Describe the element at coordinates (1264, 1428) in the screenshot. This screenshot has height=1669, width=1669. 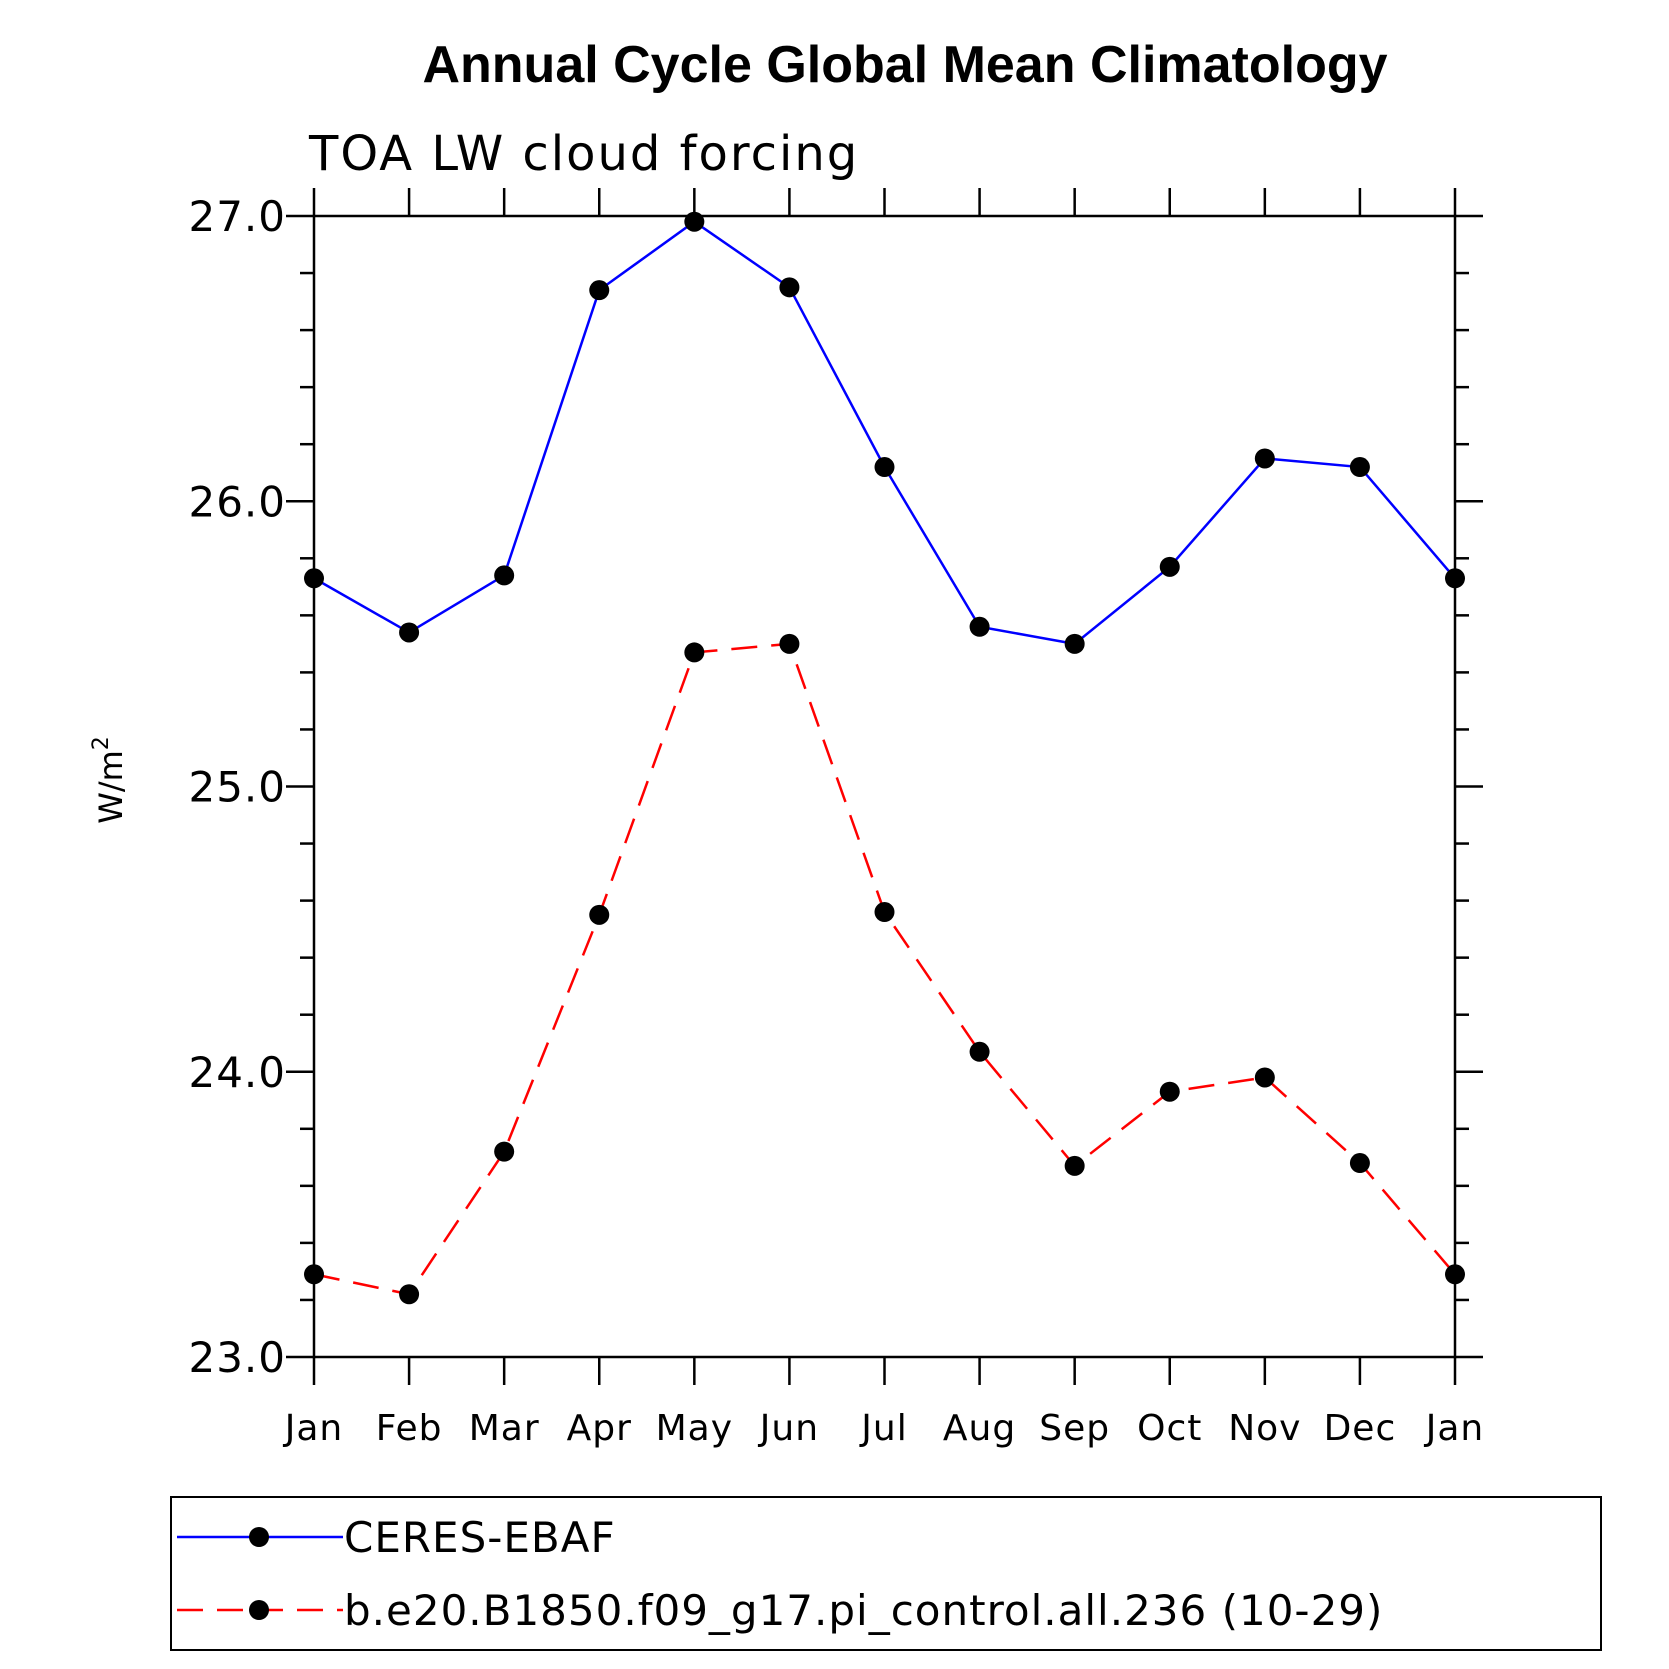
I see `x-tick-label: Nov` at that location.